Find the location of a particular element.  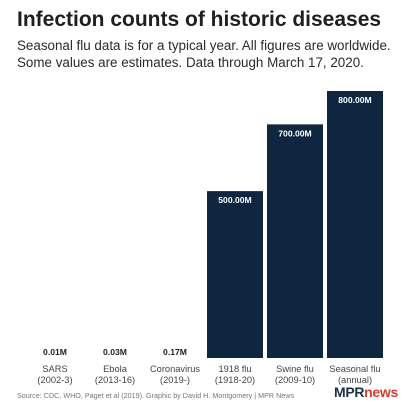

x-tick-label: Seasonal flu is located at coordinates (354, 369).